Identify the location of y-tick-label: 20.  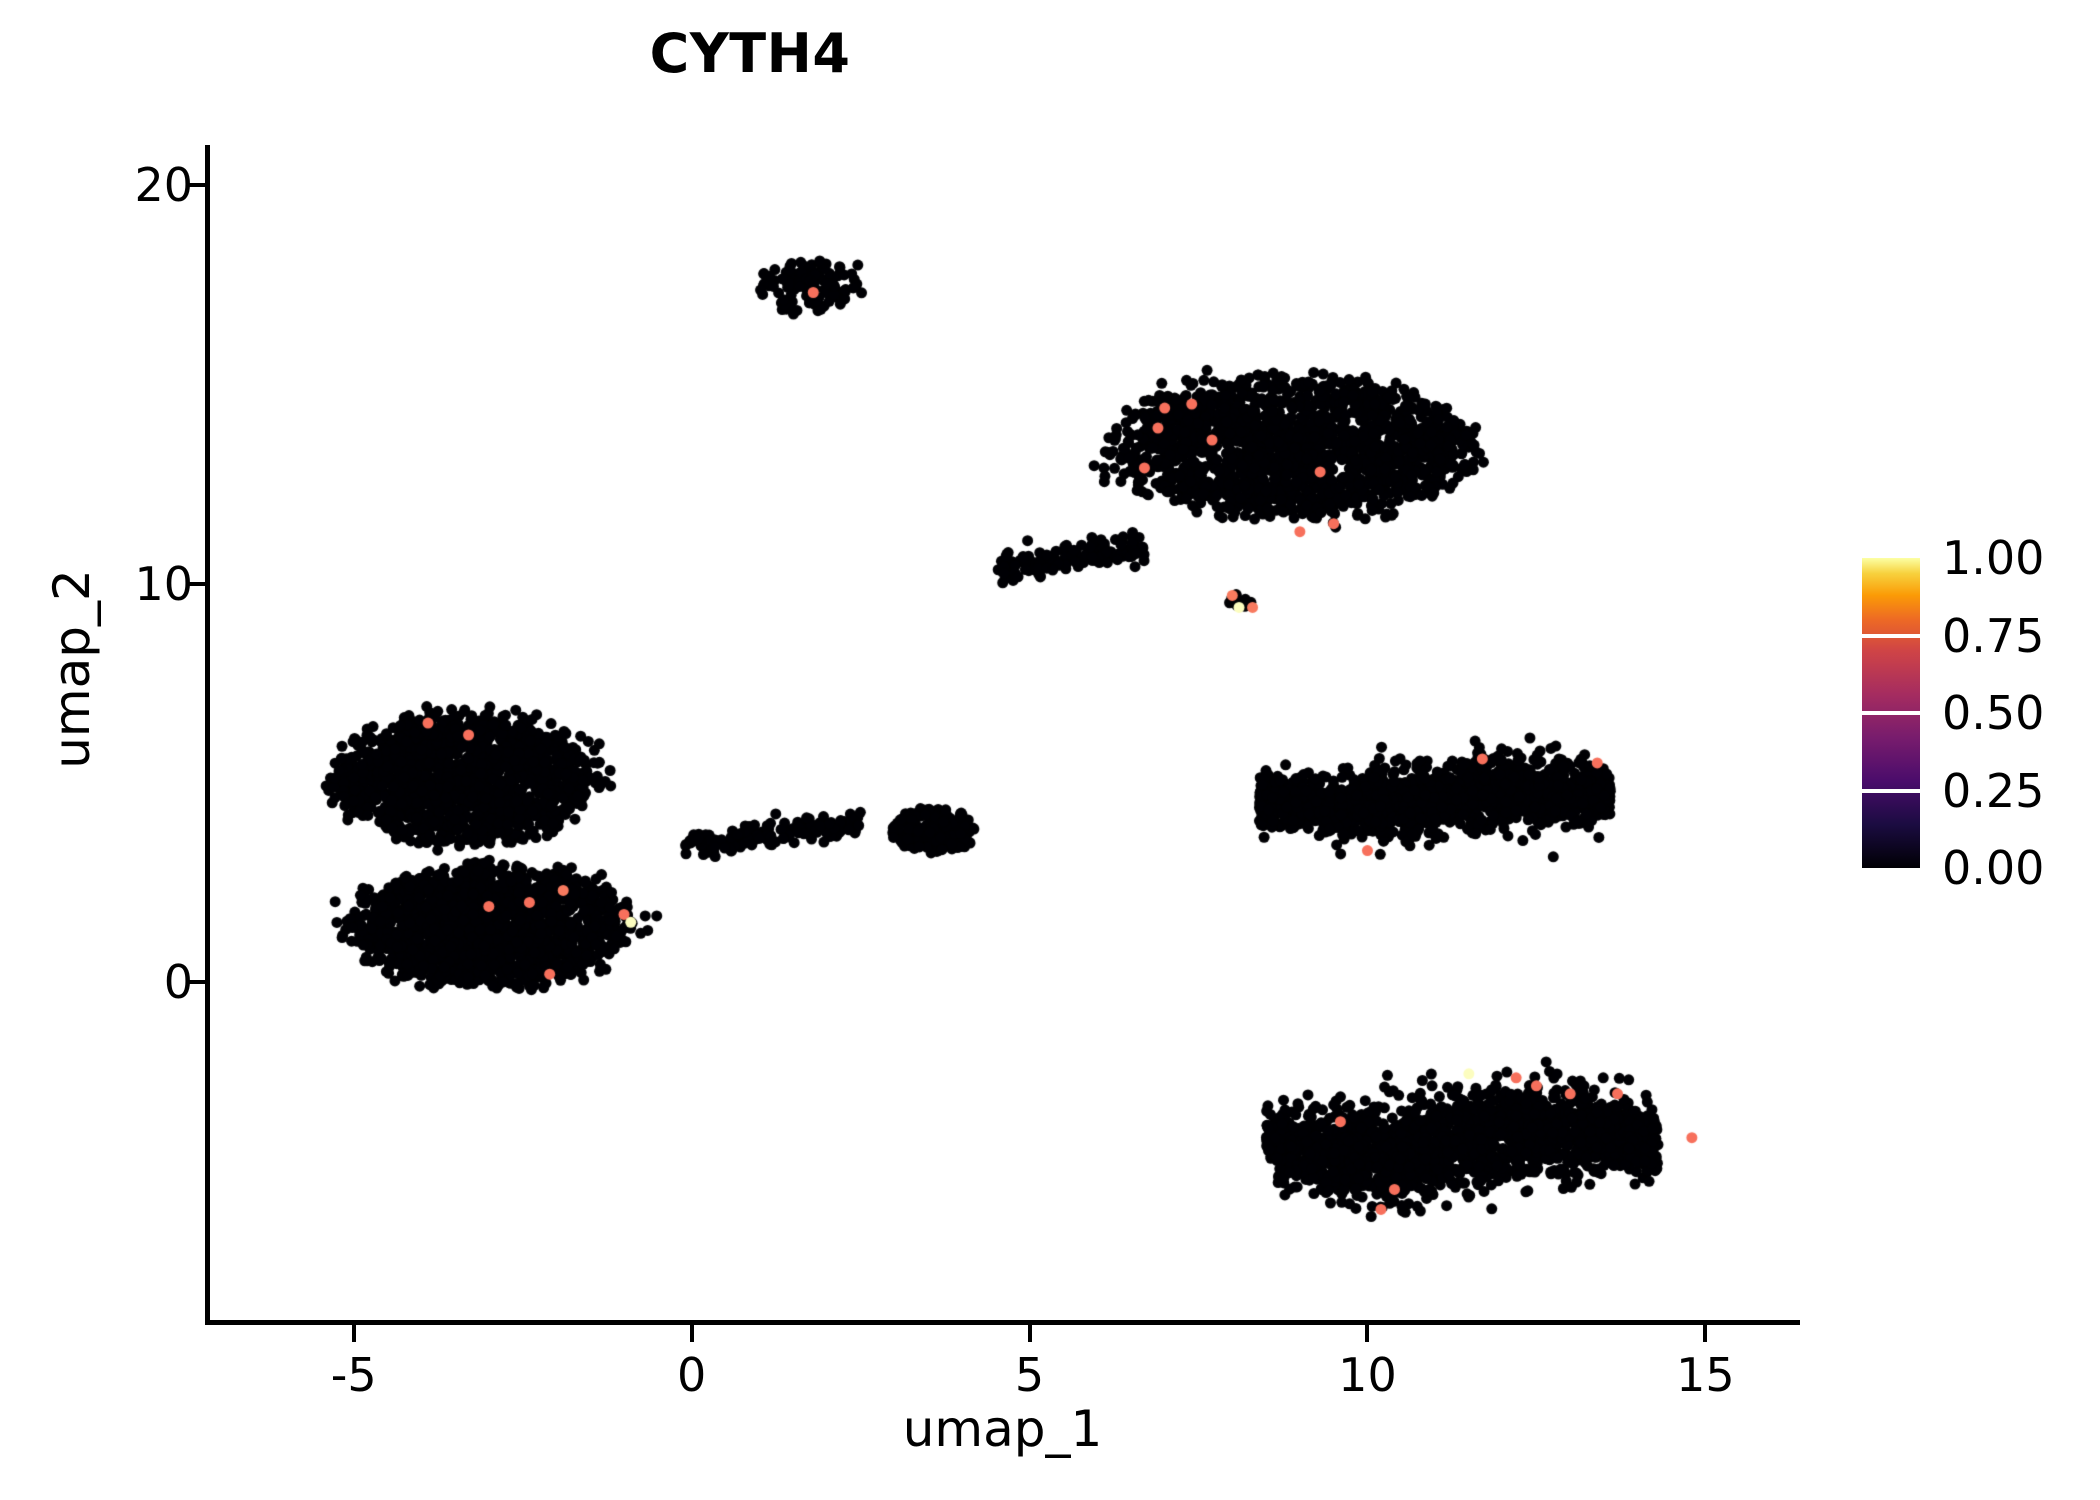
(163, 184).